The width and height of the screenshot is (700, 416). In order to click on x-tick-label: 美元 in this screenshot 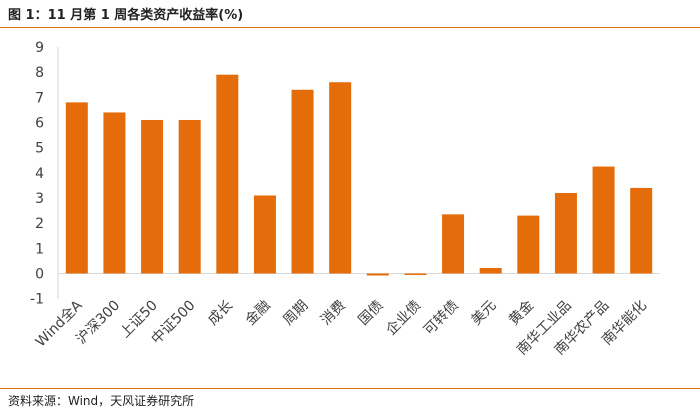, I will do `click(483, 313)`.